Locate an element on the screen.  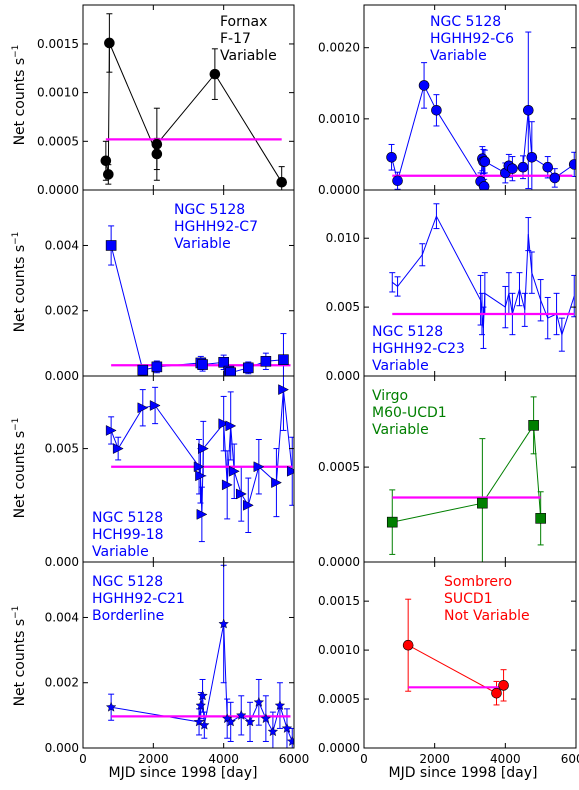
annotation-line: Sombrero is located at coordinates (478, 582).